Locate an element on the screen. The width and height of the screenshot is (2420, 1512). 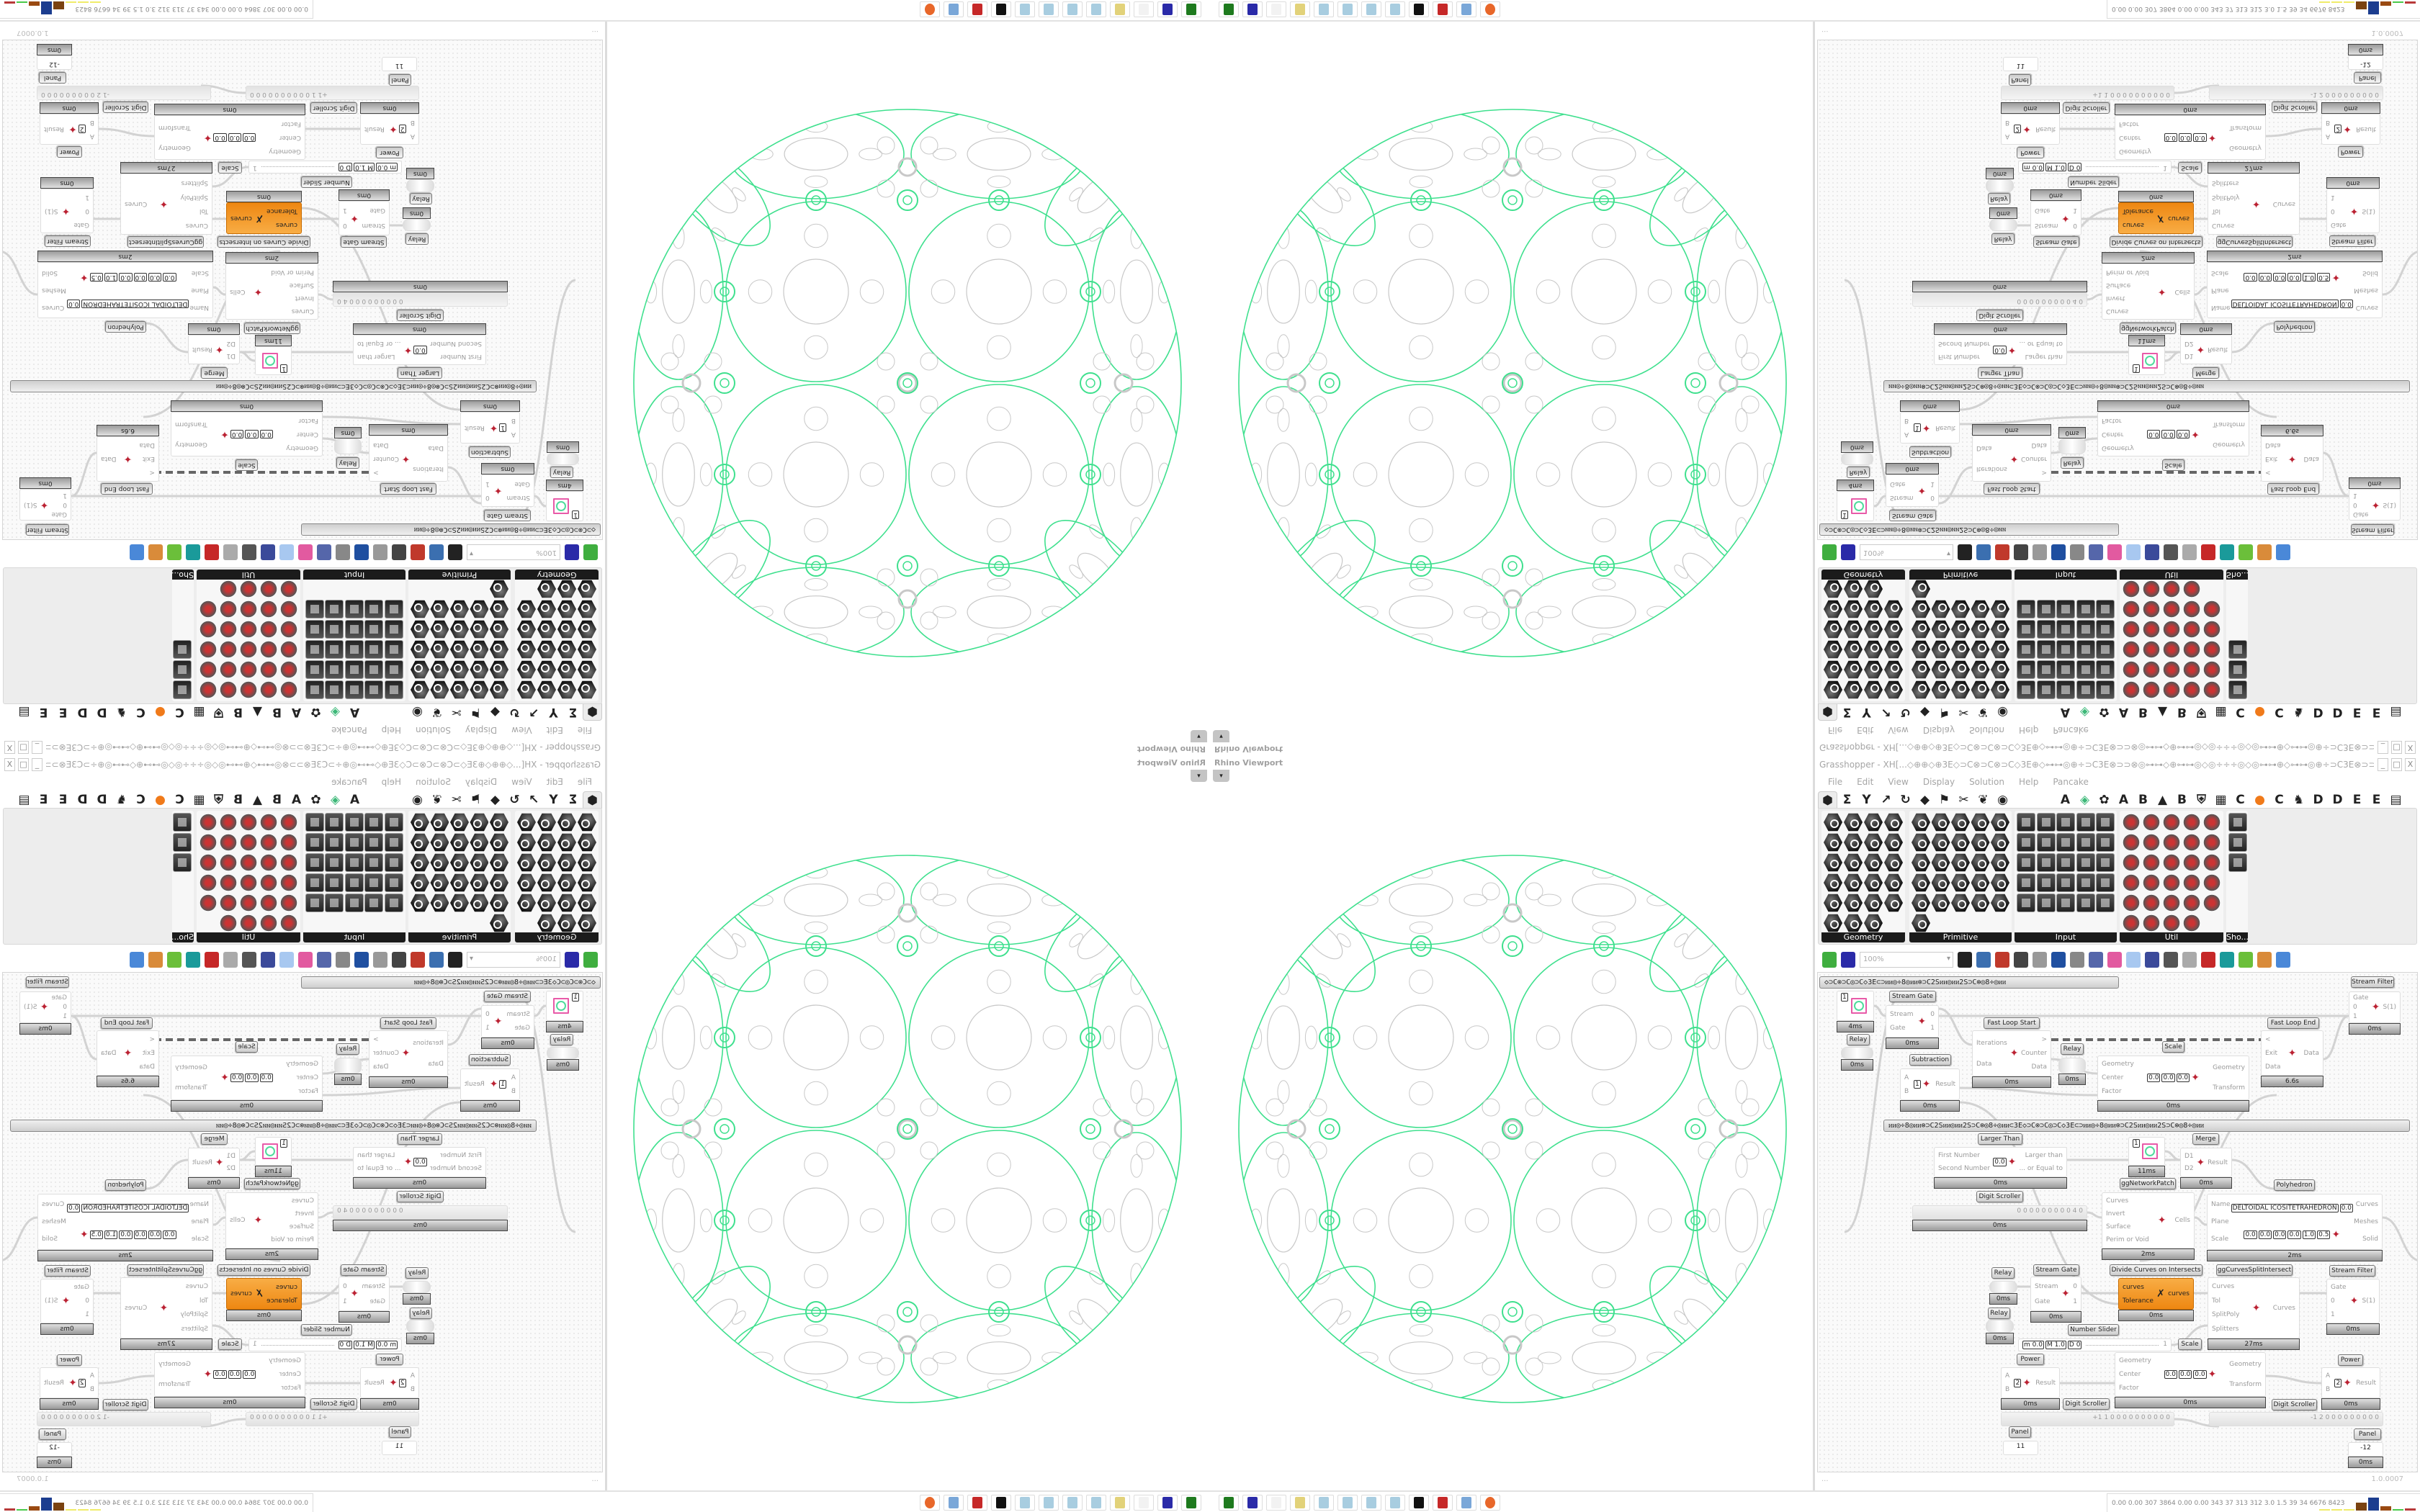
img-icon is located at coordinates (2065, 649).